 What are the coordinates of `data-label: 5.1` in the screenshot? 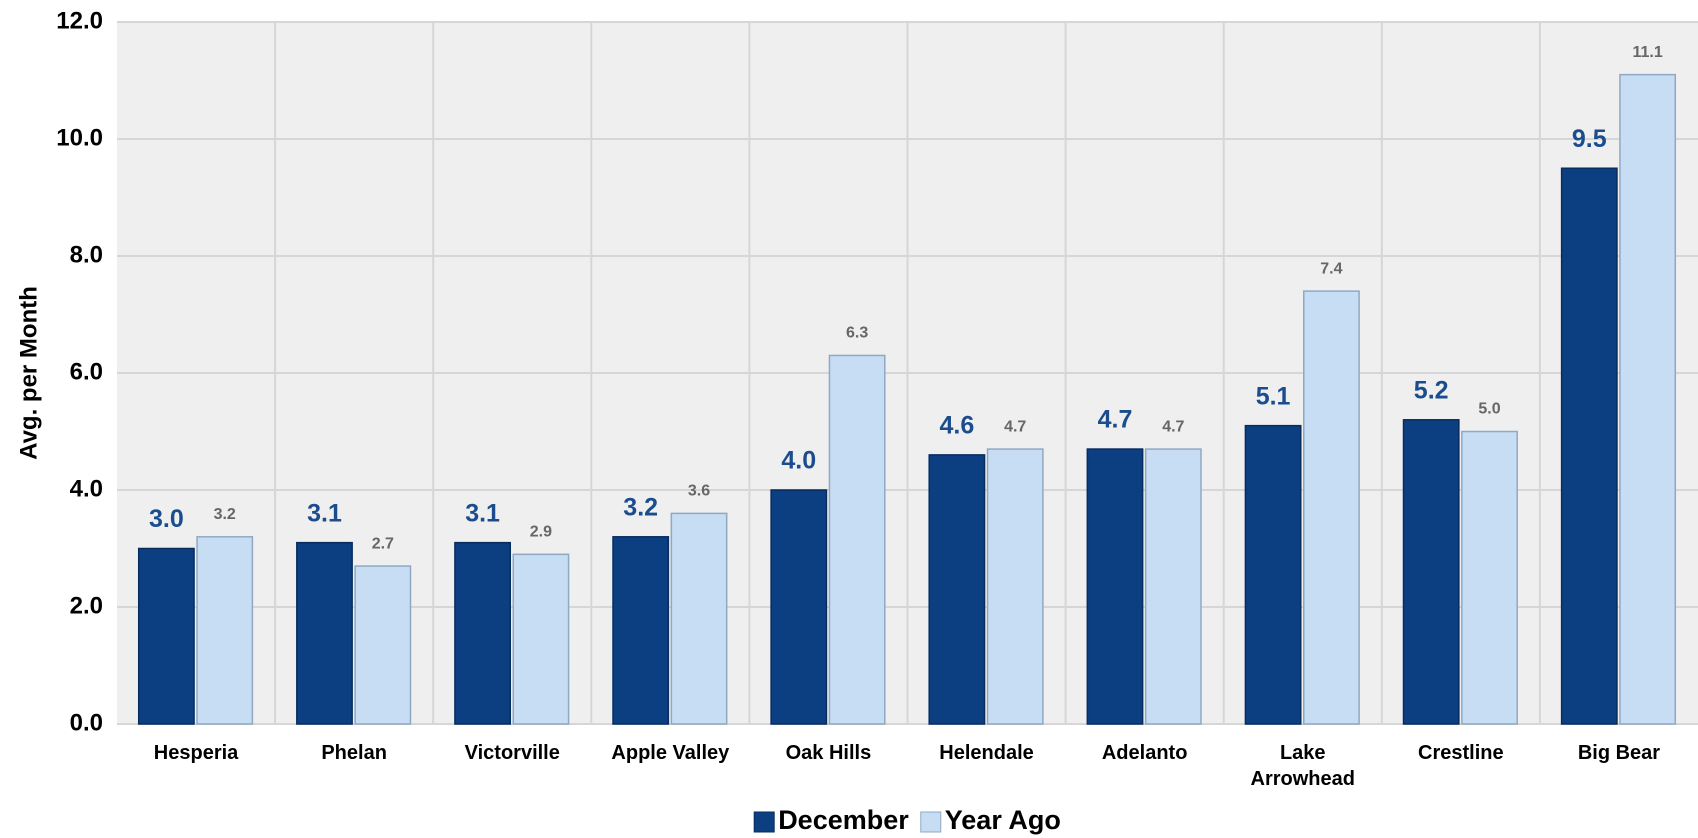 It's located at (1273, 396).